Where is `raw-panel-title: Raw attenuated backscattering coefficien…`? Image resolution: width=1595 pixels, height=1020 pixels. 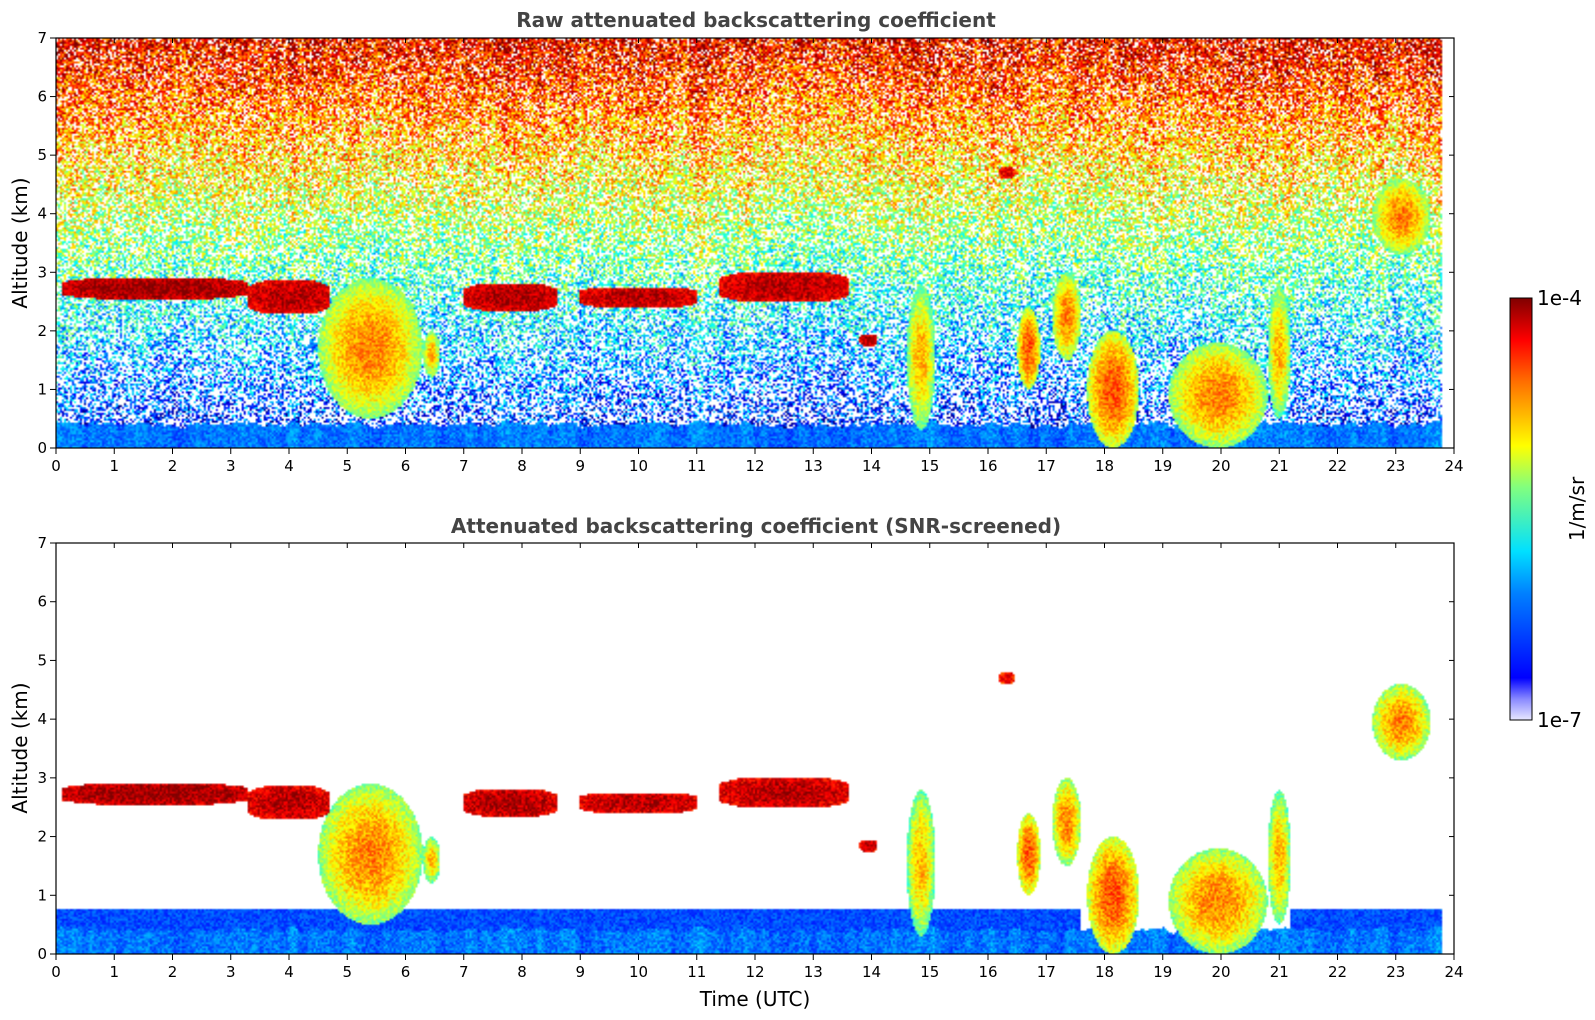 raw-panel-title: Raw attenuated backscattering coefficien… is located at coordinates (756, 20).